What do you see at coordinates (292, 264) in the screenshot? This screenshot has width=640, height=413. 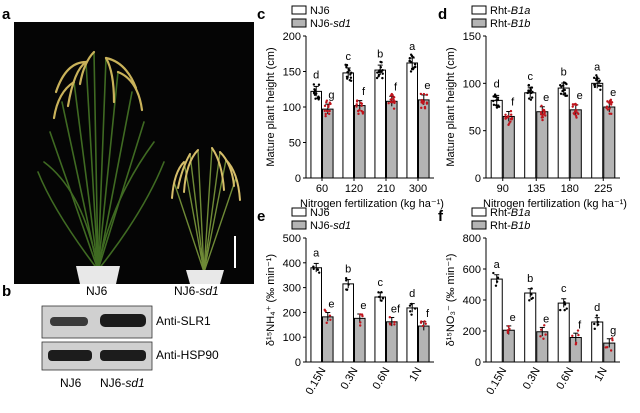 I see `y-tick-label-e: 400` at bounding box center [292, 264].